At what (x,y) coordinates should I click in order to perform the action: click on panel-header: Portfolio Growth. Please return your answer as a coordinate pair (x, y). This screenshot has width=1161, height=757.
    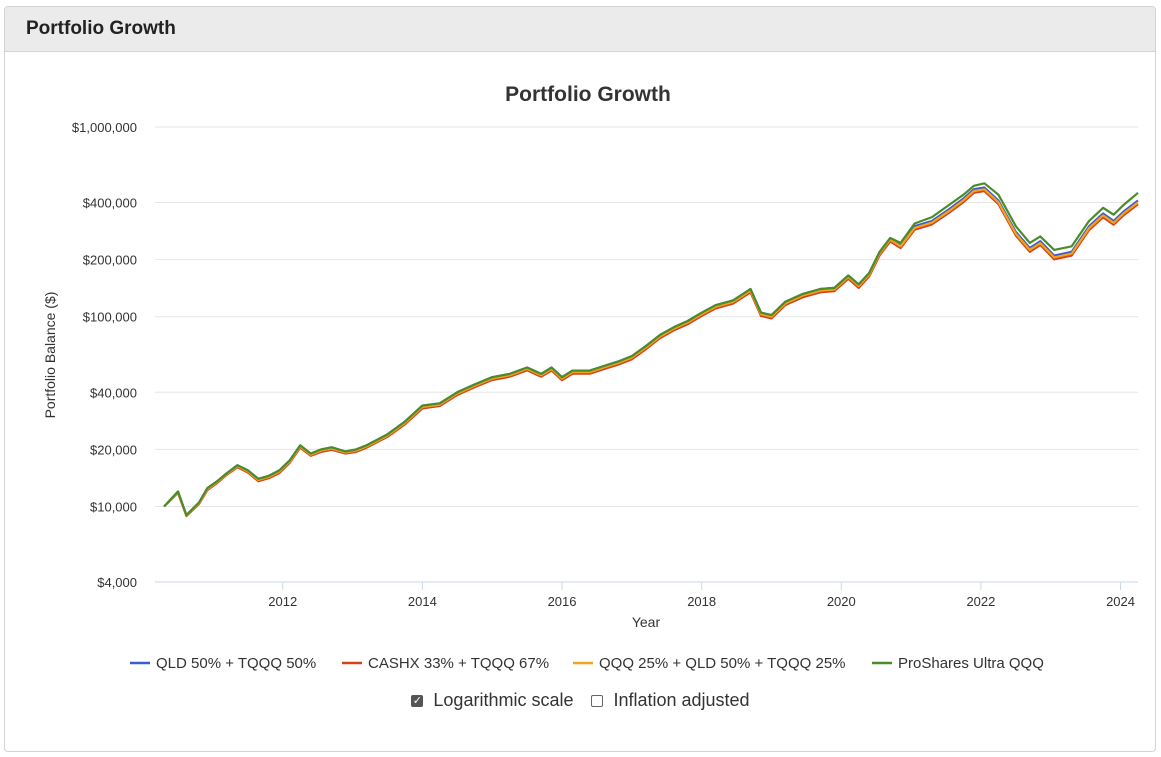
    Looking at the image, I should click on (580, 29).